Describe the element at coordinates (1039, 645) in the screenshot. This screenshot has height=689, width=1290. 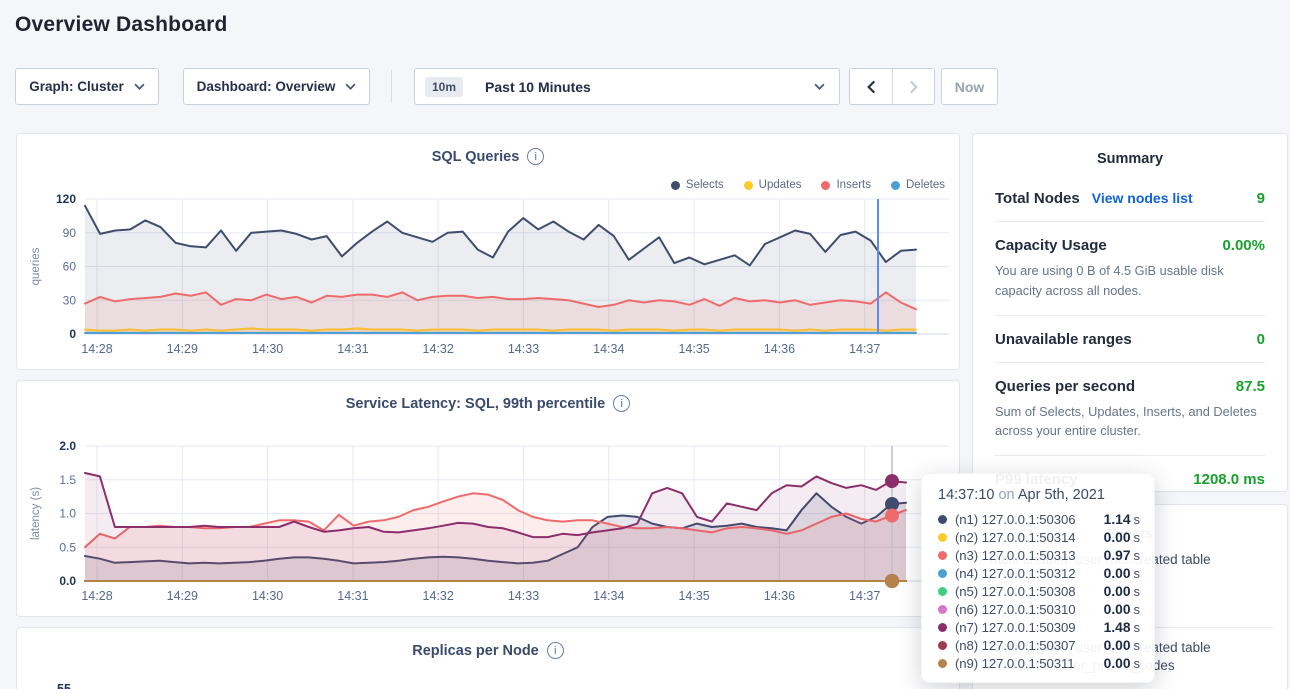
I see `tooltip-node-row: (n8) 127.0.0.1:50307 0.00 s` at that location.